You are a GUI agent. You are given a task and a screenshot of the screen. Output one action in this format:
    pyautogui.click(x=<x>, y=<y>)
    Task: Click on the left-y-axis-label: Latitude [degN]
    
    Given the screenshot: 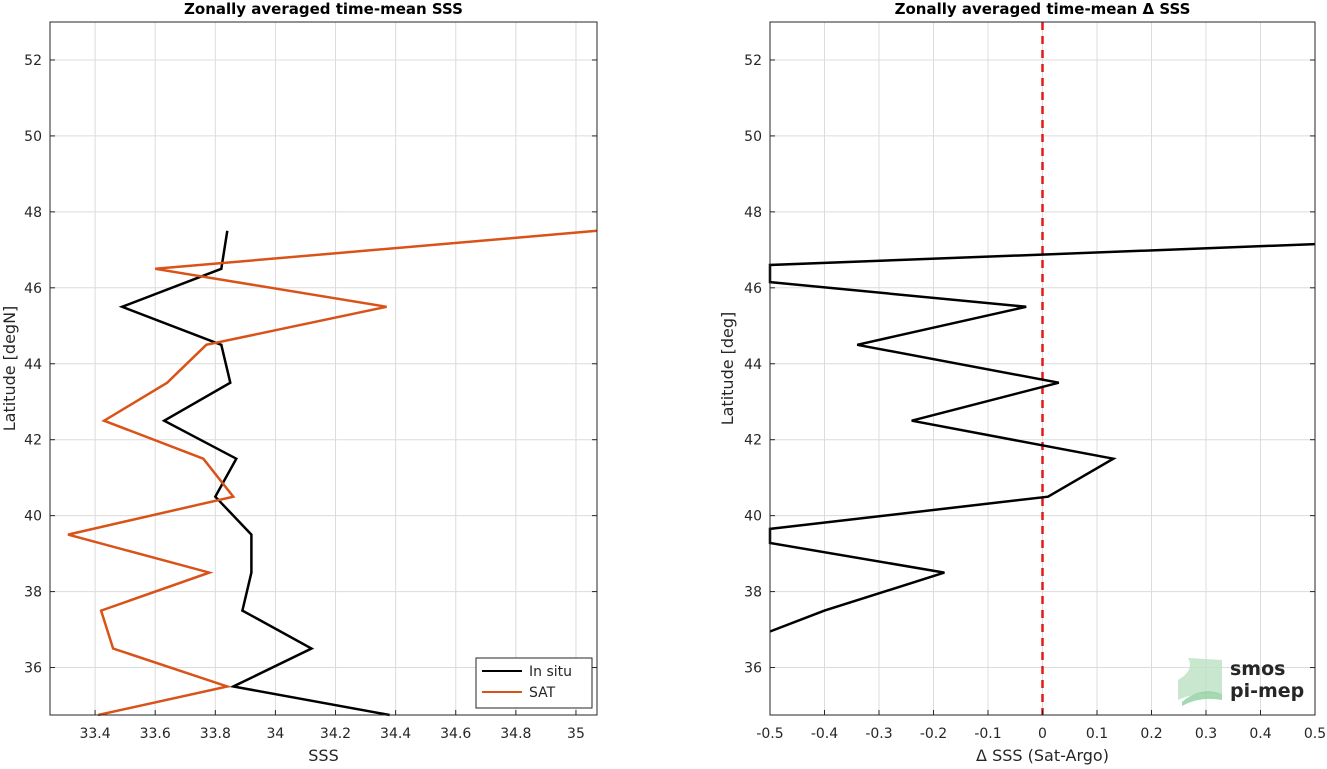 What is the action you would take?
    pyautogui.click(x=9, y=369)
    